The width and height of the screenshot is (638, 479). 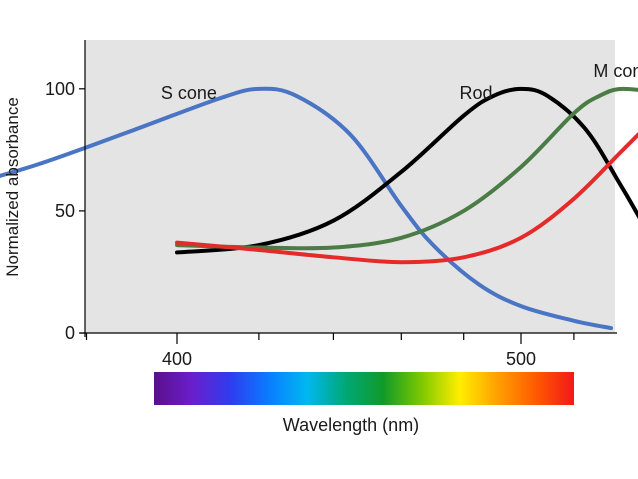 What do you see at coordinates (12, 187) in the screenshot?
I see `y-axis-label: Normalized absorbance` at bounding box center [12, 187].